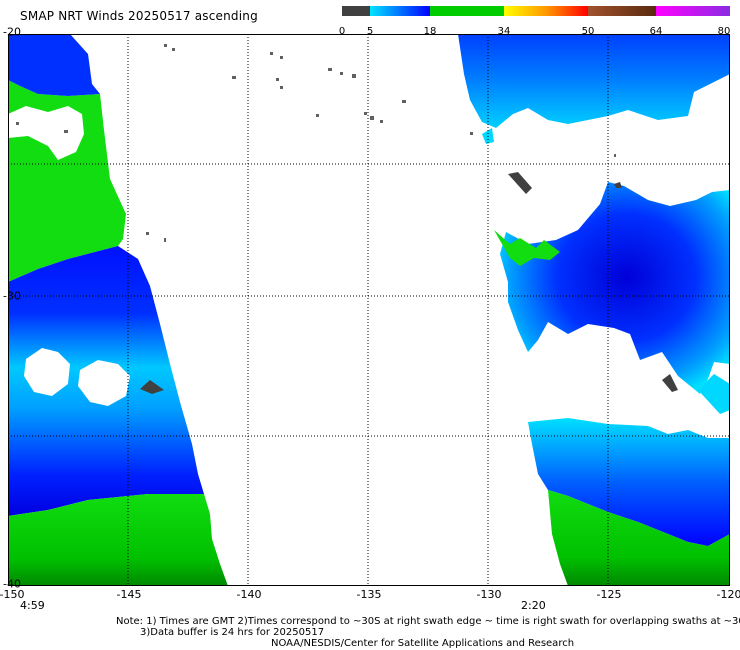  What do you see at coordinates (118, 540) in the screenshot?
I see `left-swath-green-bottom` at bounding box center [118, 540].